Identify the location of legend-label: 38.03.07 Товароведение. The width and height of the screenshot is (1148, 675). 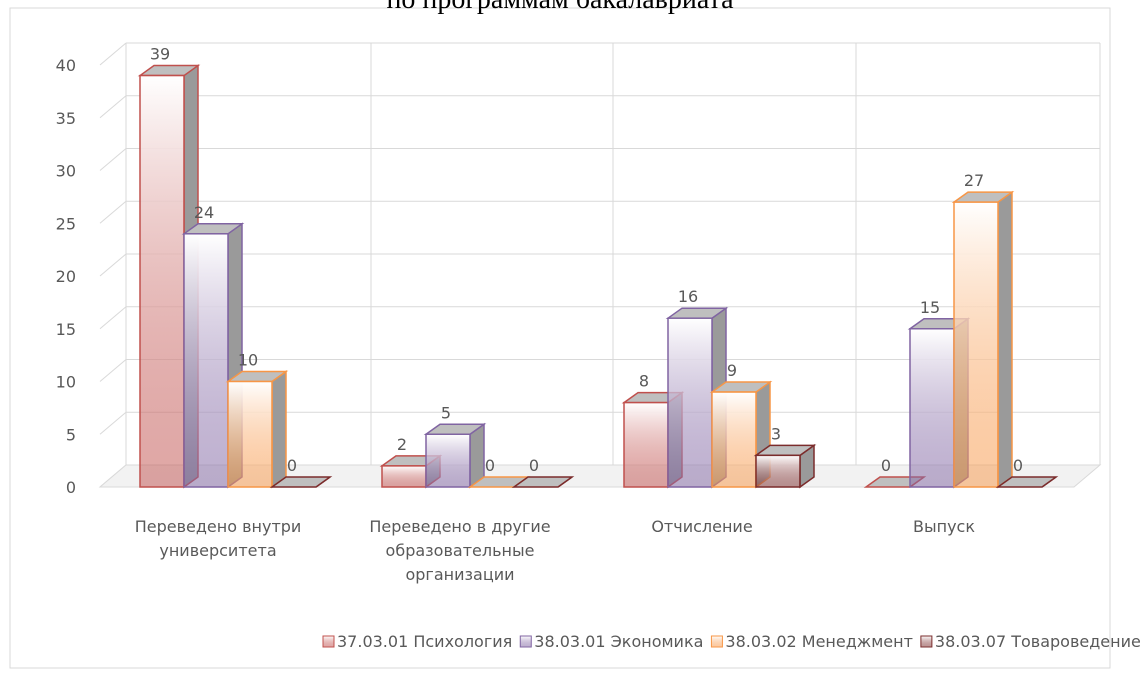
(1038, 641).